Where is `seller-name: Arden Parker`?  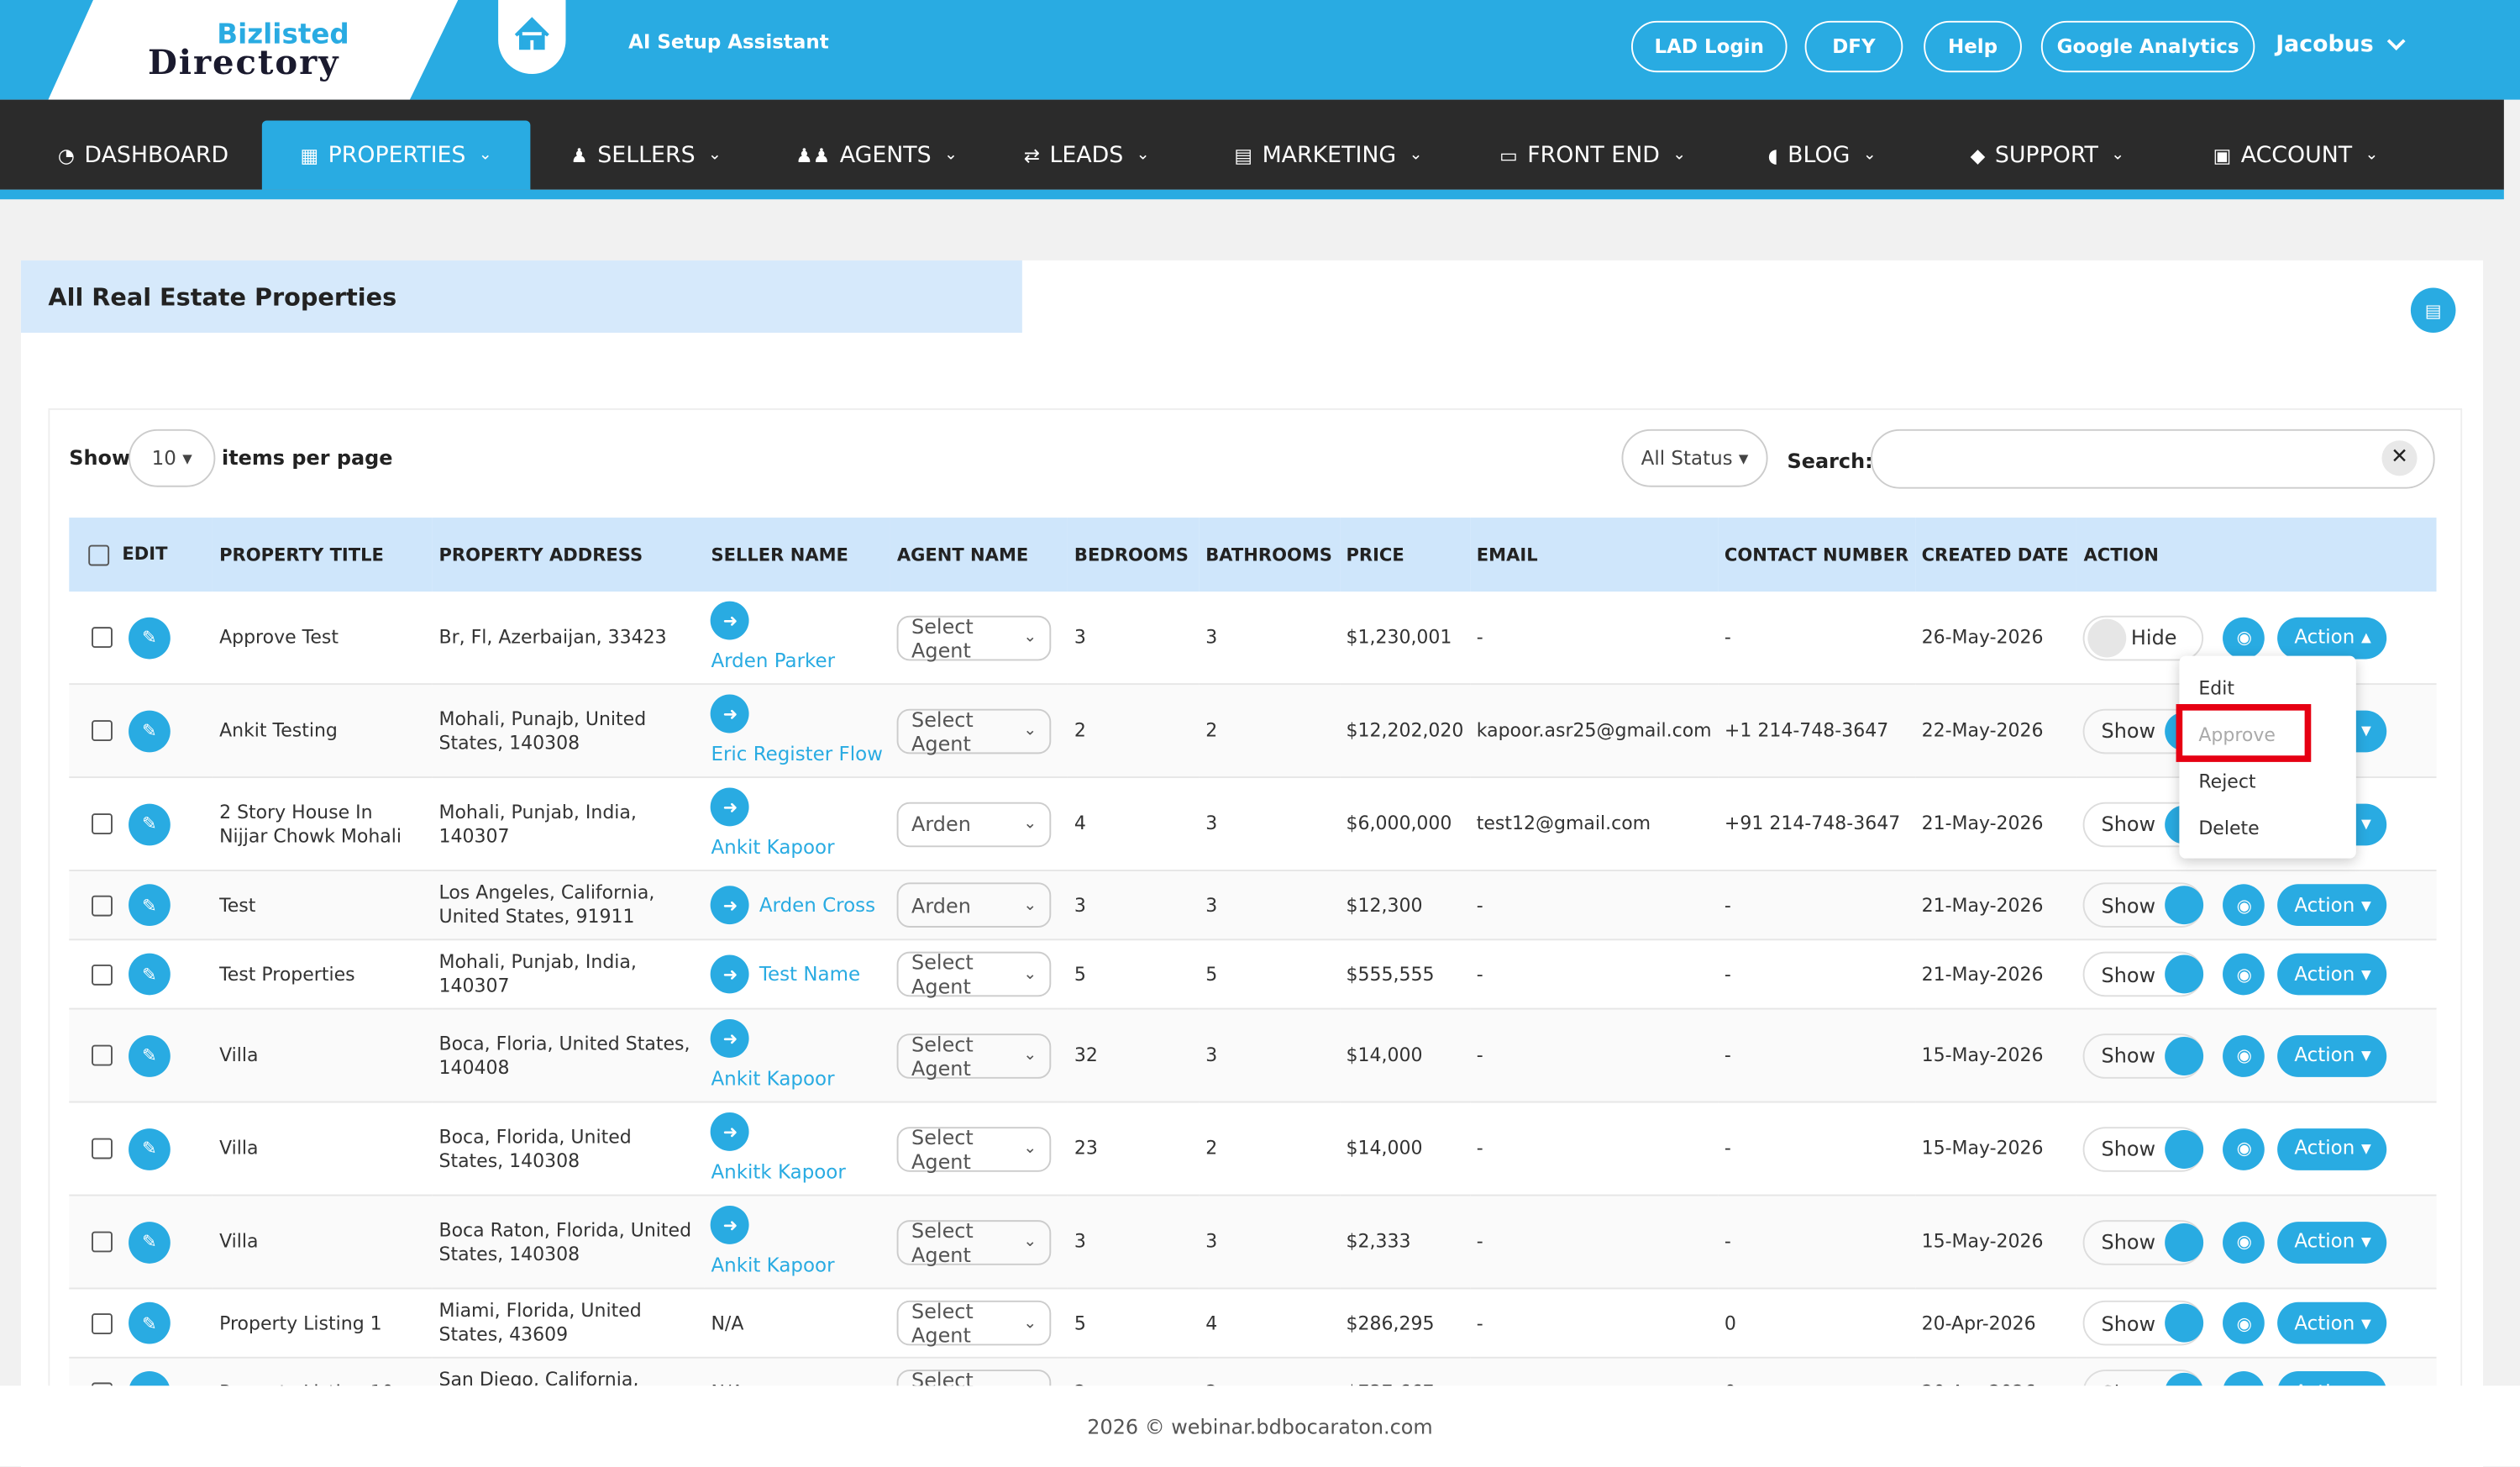 seller-name: Arden Parker is located at coordinates (773, 660).